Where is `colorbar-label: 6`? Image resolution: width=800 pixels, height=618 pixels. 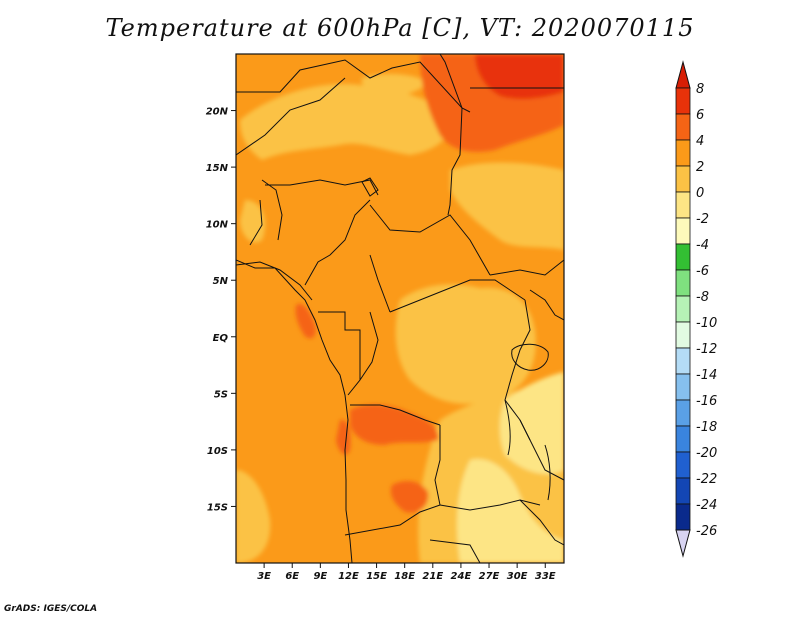 colorbar-label: 6 is located at coordinates (700, 115).